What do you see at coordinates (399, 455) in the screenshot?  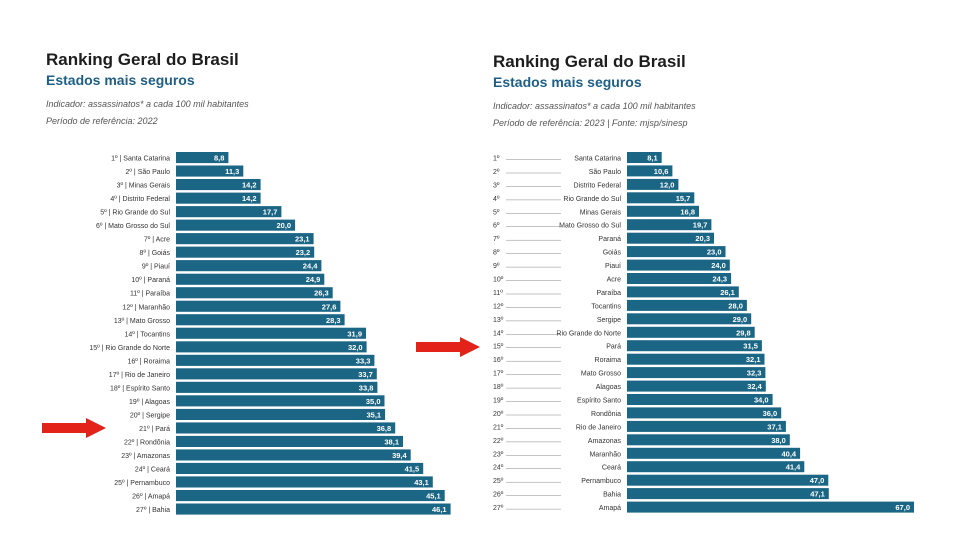 I see `value-label: 39,4` at bounding box center [399, 455].